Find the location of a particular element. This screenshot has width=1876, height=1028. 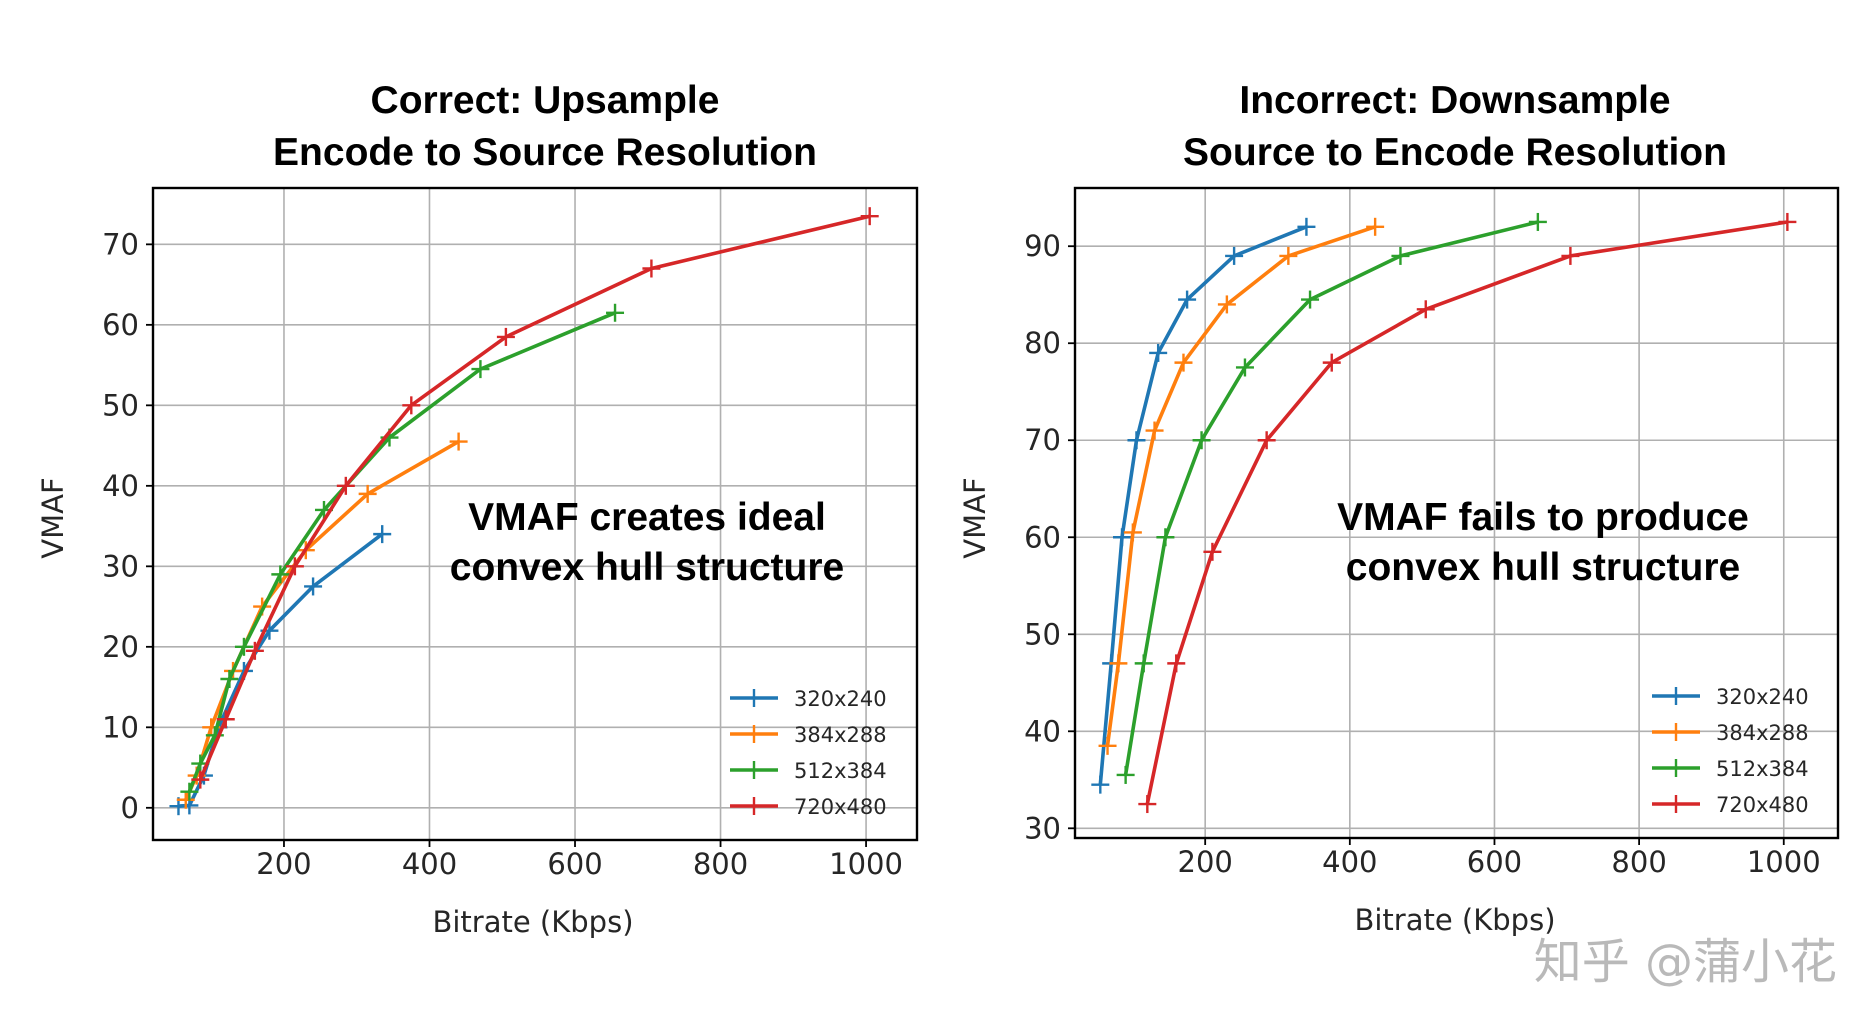

left-y-tick-label-10: 10 is located at coordinates (120, 727).